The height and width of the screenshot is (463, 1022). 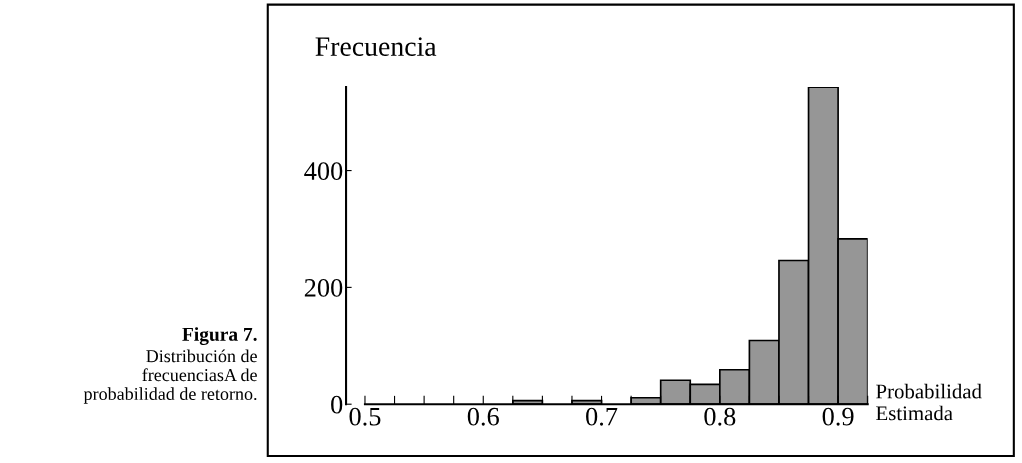 What do you see at coordinates (219, 336) in the screenshot?
I see `text: Figura 7.` at bounding box center [219, 336].